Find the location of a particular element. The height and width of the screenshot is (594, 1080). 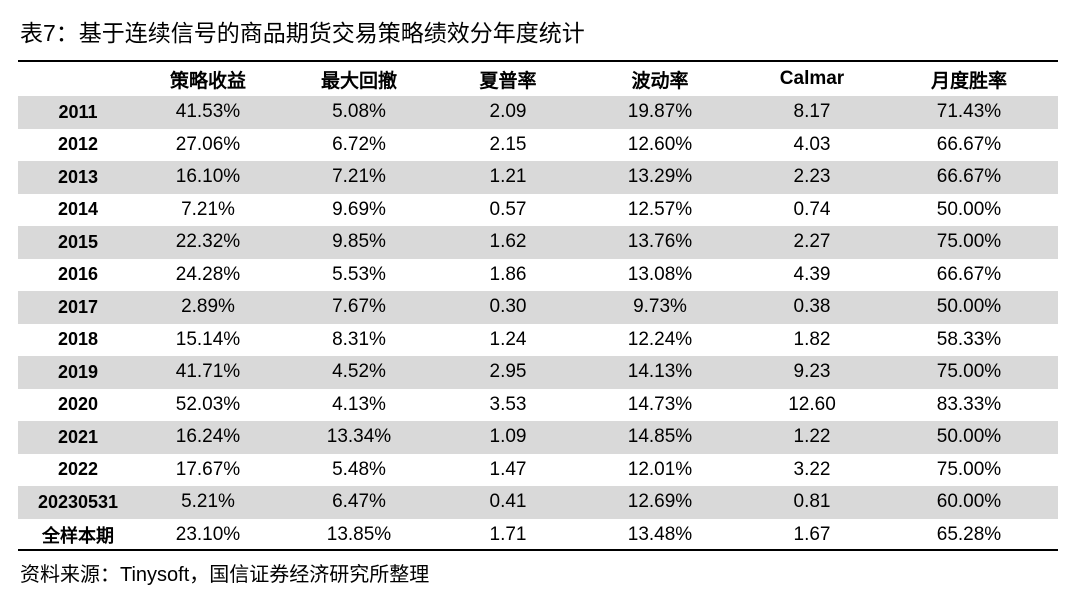

cell-calmar: 4.03 is located at coordinates (812, 144).